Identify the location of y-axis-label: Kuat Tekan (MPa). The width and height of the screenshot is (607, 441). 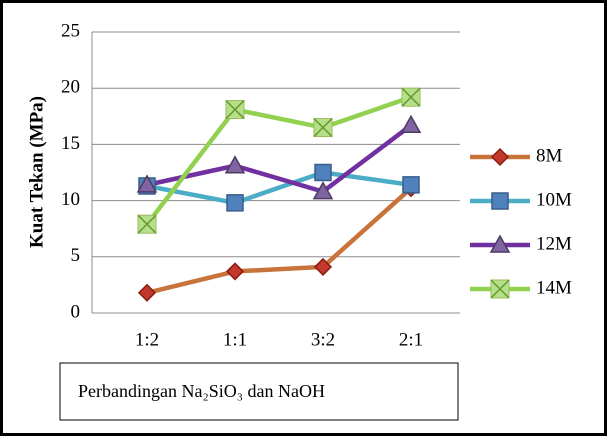
(36, 172).